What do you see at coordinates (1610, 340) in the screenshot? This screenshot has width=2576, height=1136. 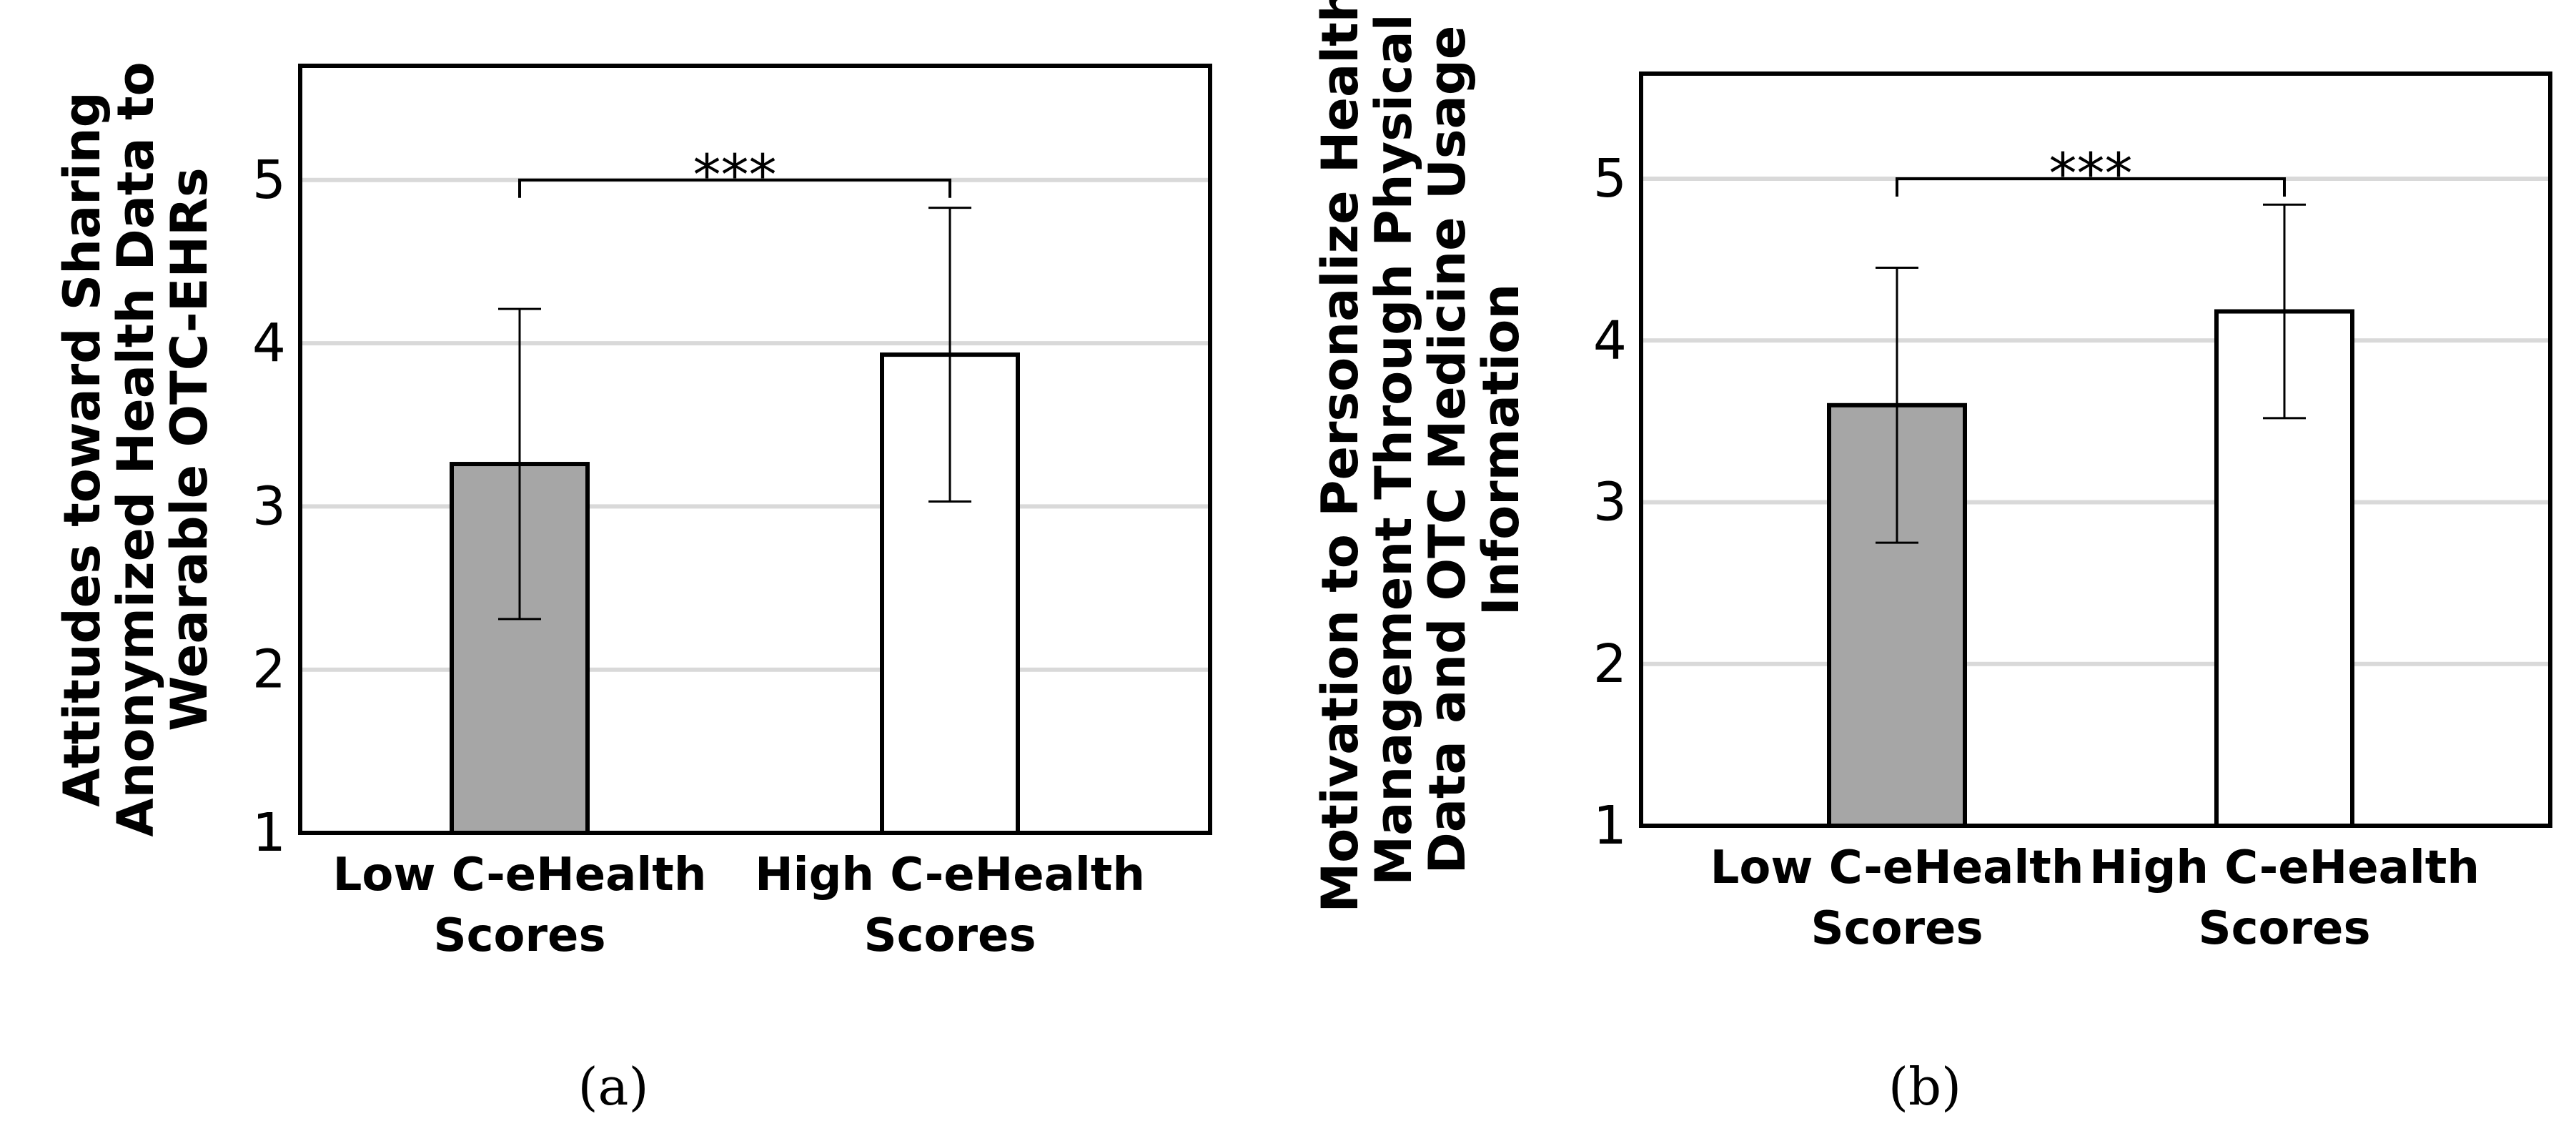 I see `y-tick-label-b-4: 4` at bounding box center [1610, 340].